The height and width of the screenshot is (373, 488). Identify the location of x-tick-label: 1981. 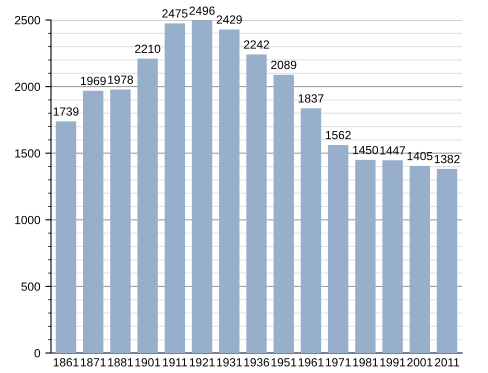
(365, 362).